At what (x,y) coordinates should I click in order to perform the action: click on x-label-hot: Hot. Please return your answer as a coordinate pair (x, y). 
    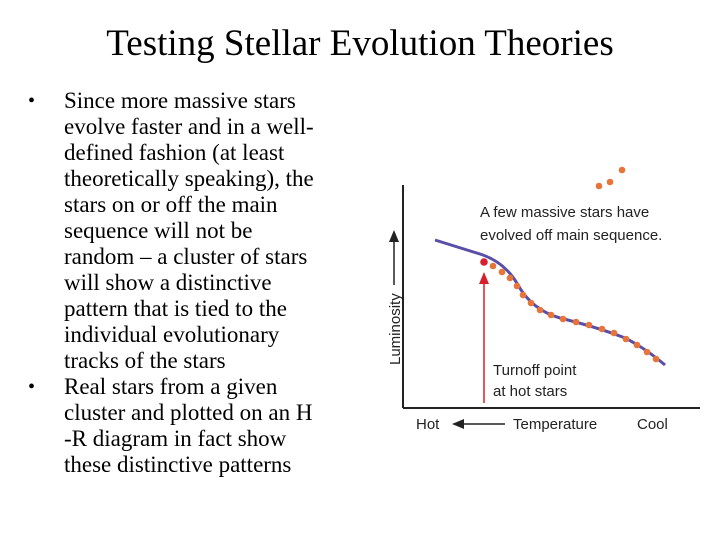
    Looking at the image, I should click on (428, 424).